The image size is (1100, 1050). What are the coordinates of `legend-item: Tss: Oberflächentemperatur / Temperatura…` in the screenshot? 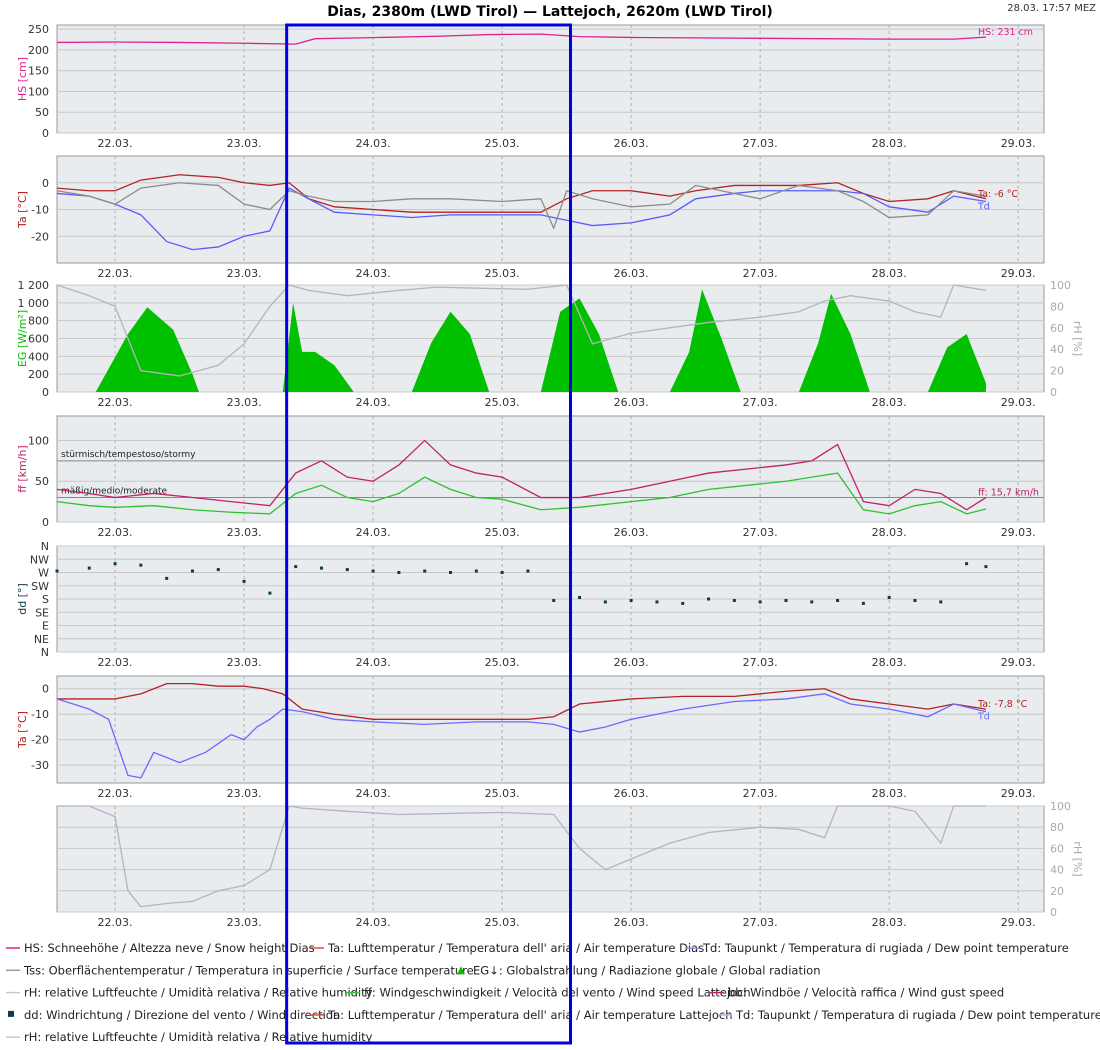 It's located at (240, 970).